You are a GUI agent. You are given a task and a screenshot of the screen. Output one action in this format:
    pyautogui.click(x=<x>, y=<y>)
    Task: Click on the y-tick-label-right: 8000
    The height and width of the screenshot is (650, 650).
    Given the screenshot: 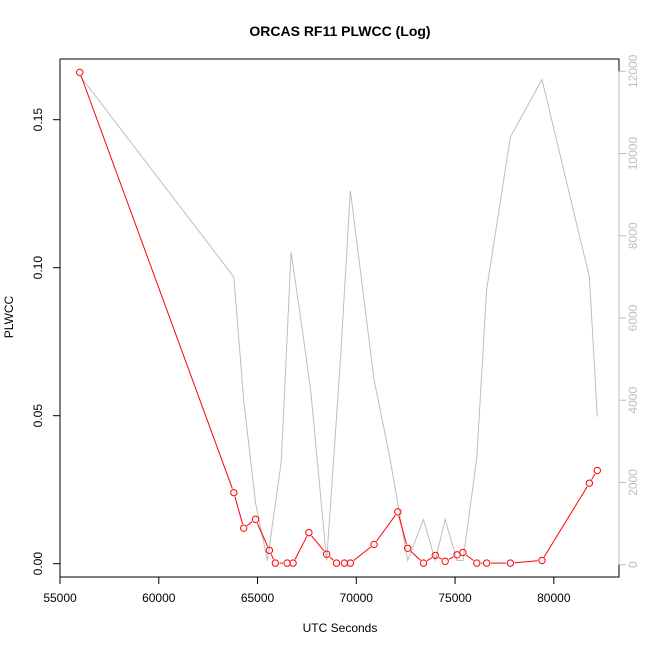 What is the action you would take?
    pyautogui.click(x=633, y=235)
    